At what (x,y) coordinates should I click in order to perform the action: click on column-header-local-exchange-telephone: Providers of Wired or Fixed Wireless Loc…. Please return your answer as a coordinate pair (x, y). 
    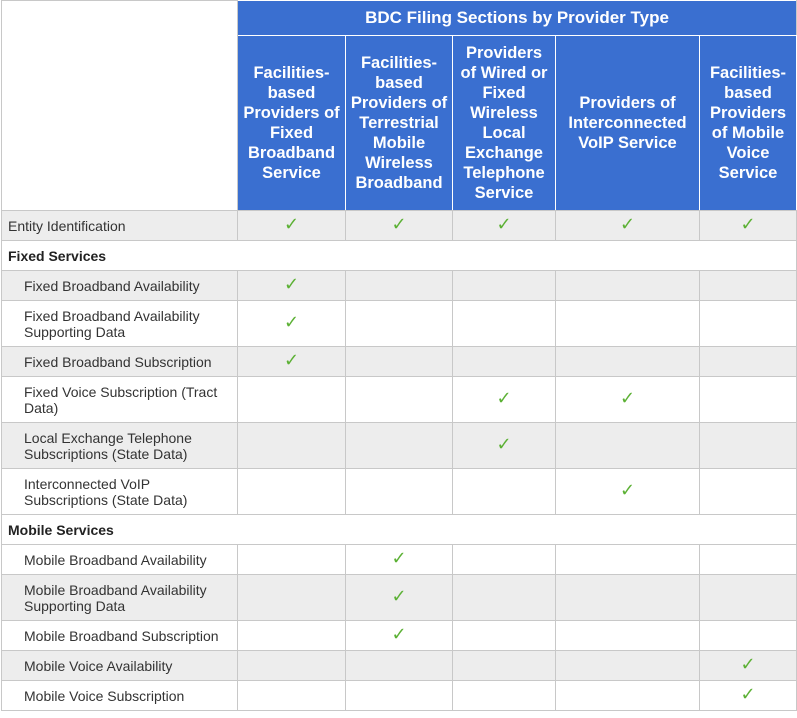
    Looking at the image, I should click on (504, 123).